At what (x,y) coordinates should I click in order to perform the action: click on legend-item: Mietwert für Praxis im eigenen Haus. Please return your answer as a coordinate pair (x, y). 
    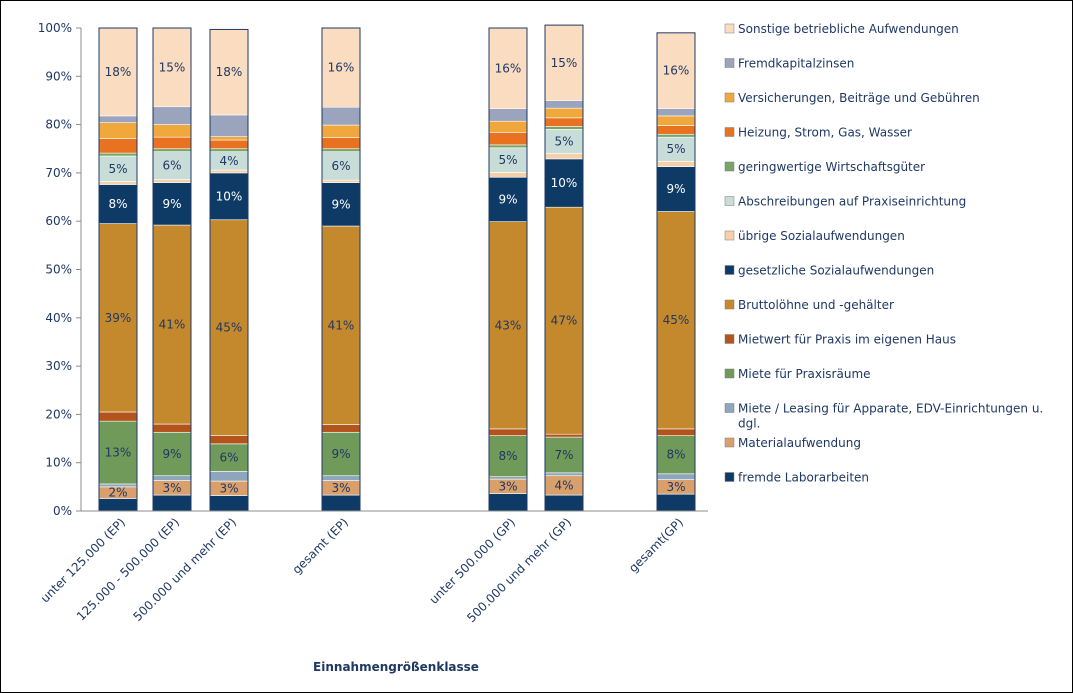
    Looking at the image, I should click on (840, 340).